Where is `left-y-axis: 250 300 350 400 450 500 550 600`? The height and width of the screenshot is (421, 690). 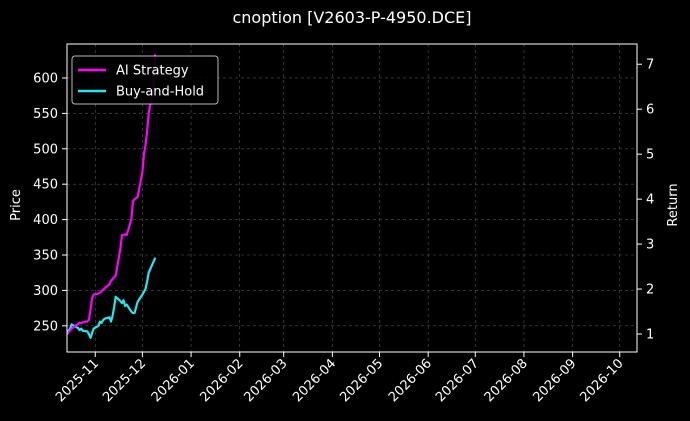 left-y-axis: 250 300 350 400 450 500 550 600 is located at coordinates (50, 202).